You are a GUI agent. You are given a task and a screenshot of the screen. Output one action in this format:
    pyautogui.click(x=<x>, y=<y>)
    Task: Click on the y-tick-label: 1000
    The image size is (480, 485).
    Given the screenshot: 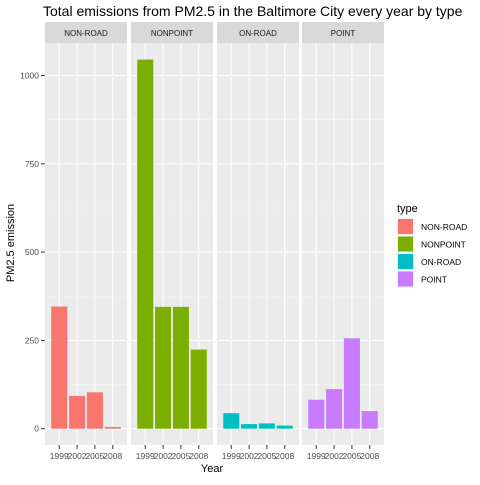 What is the action you would take?
    pyautogui.click(x=29, y=76)
    